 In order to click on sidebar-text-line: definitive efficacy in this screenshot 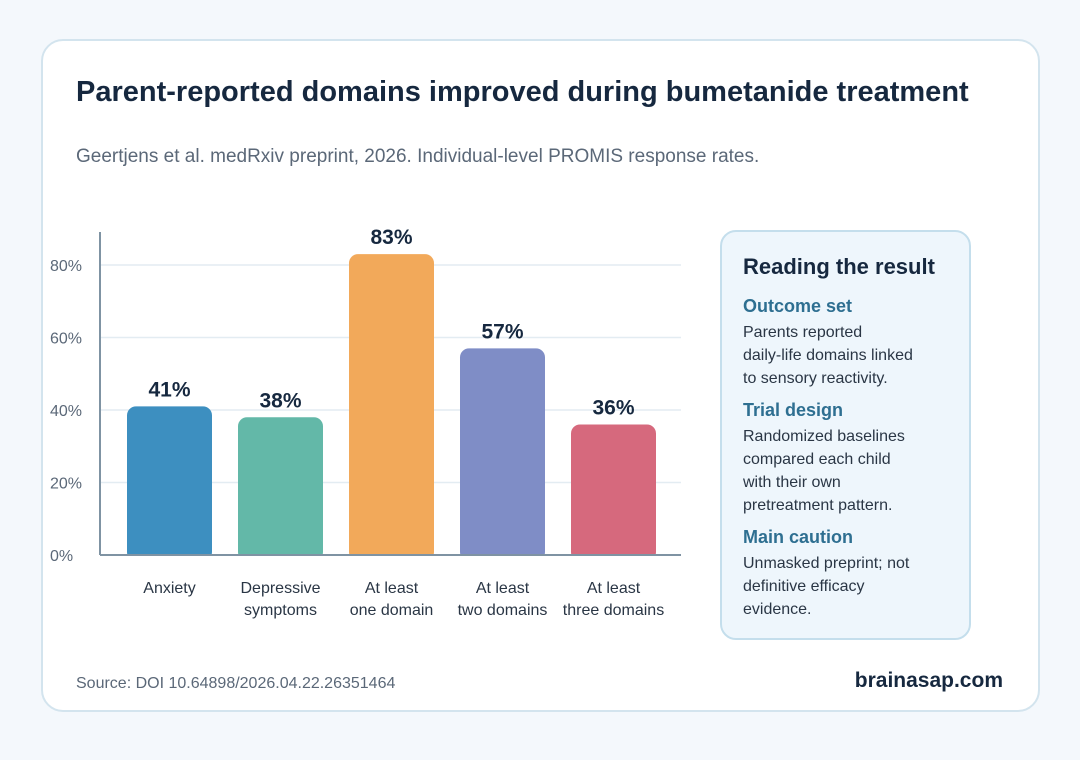, I will do `click(804, 586)`.